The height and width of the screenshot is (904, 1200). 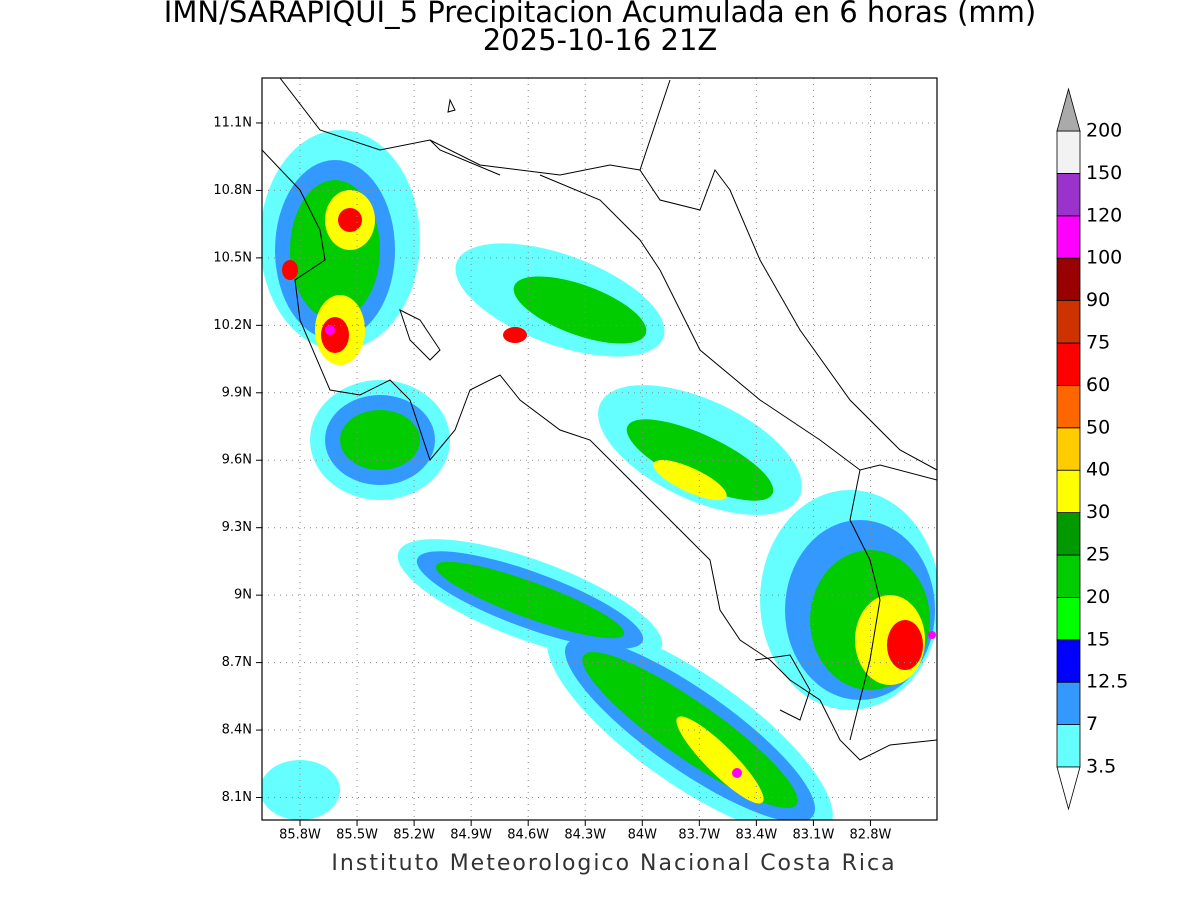 What do you see at coordinates (643, 835) in the screenshot?
I see `lon-tick-label: 84W` at bounding box center [643, 835].